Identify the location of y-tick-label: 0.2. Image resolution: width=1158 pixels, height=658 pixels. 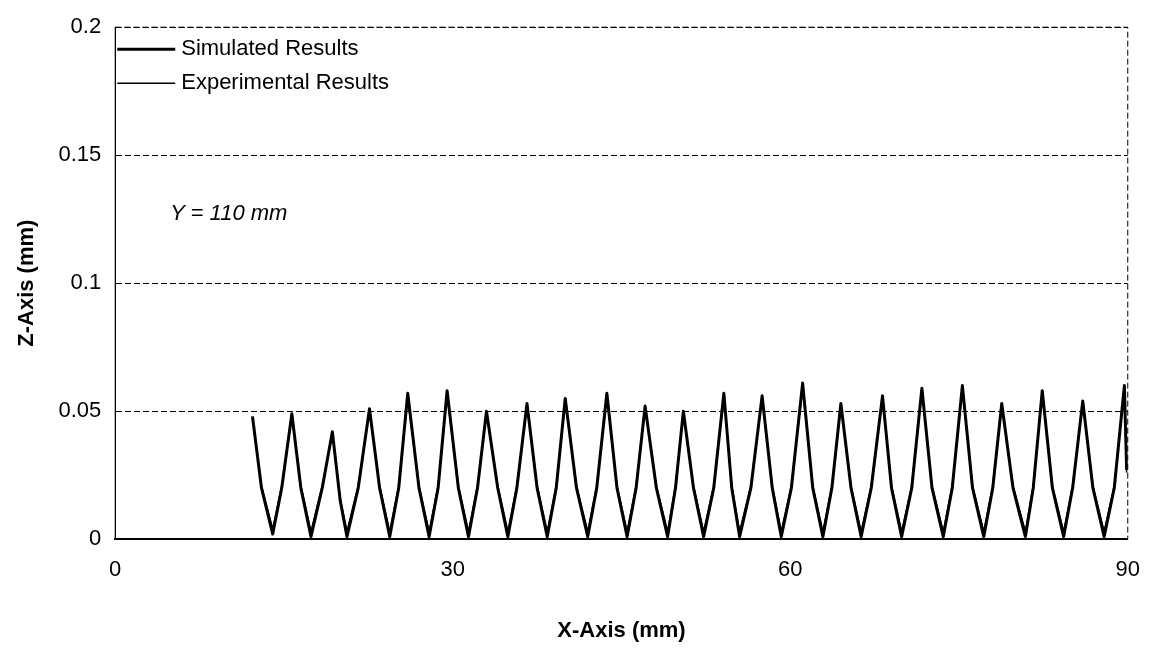
(86, 26).